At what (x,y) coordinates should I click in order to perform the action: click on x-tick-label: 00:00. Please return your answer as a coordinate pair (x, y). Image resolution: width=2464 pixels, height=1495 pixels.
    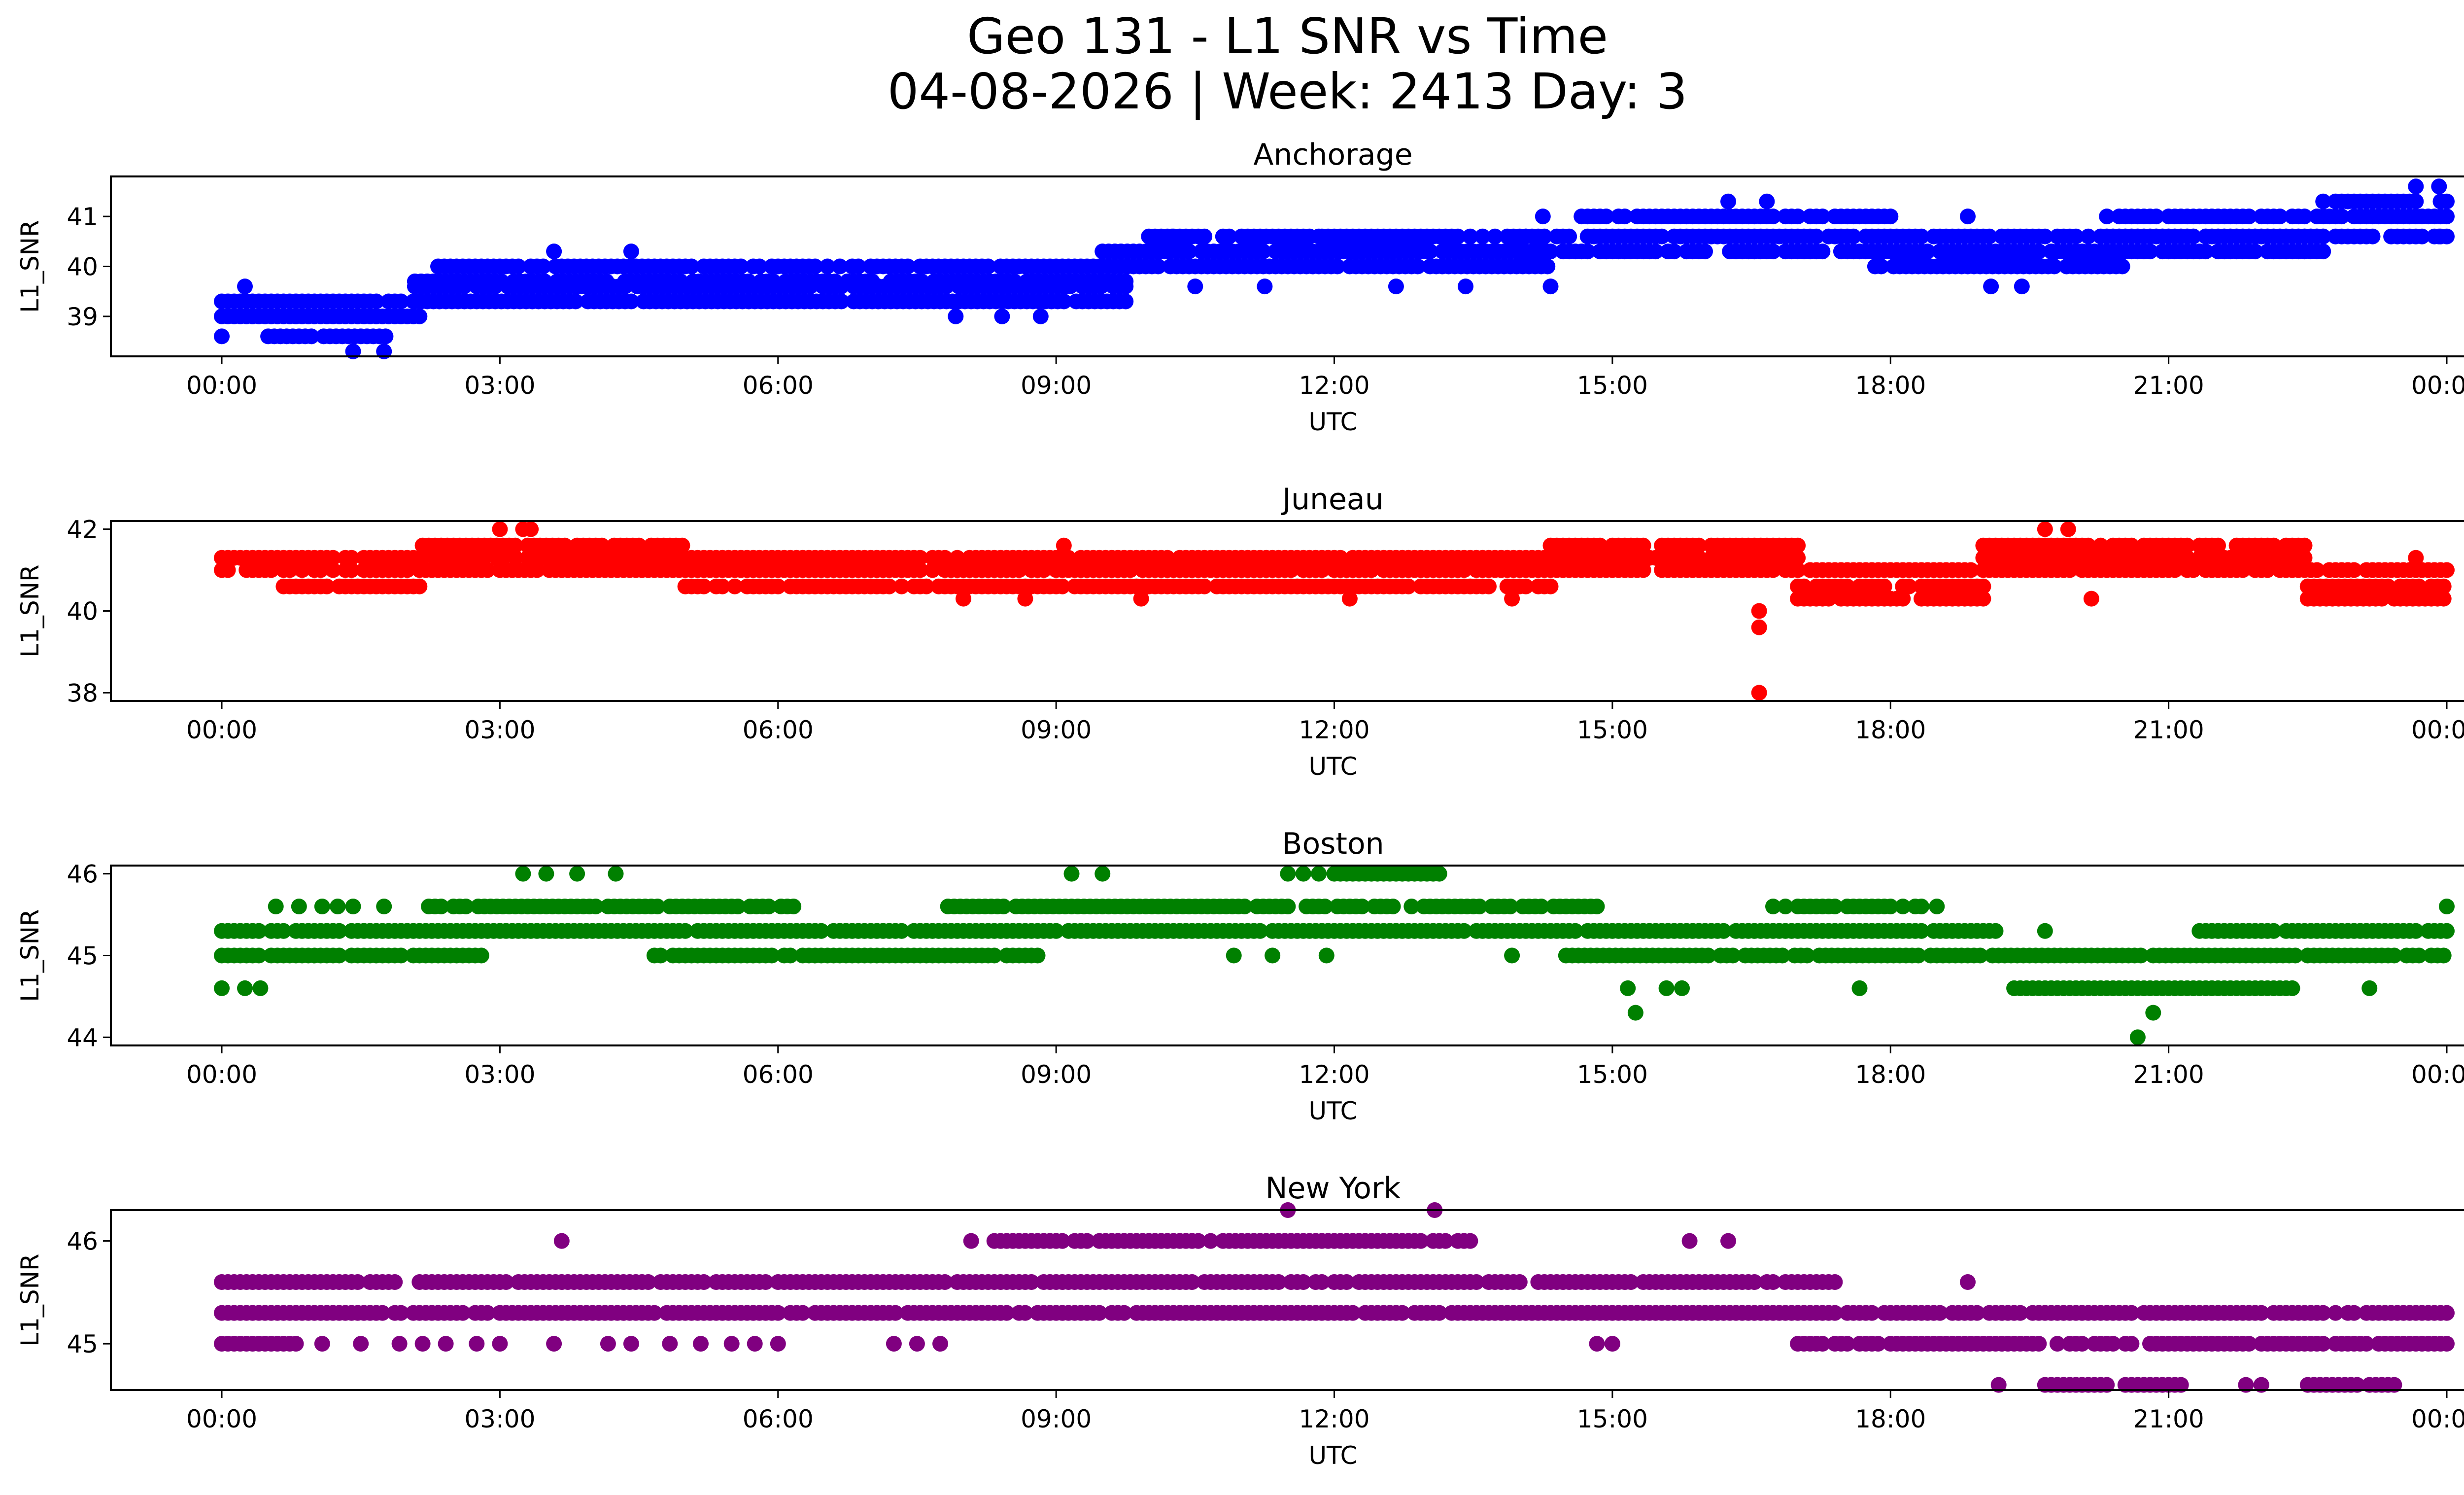
    Looking at the image, I should click on (2437, 385).